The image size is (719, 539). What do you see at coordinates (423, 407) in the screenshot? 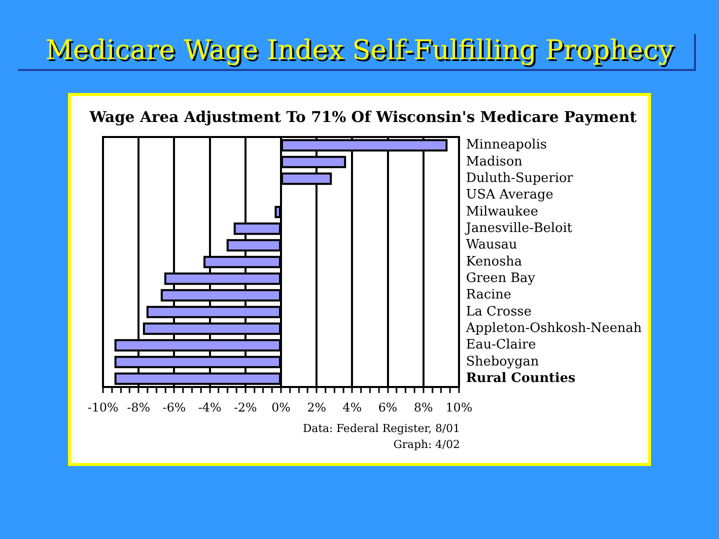
I see `x-tick-label: 8%` at bounding box center [423, 407].